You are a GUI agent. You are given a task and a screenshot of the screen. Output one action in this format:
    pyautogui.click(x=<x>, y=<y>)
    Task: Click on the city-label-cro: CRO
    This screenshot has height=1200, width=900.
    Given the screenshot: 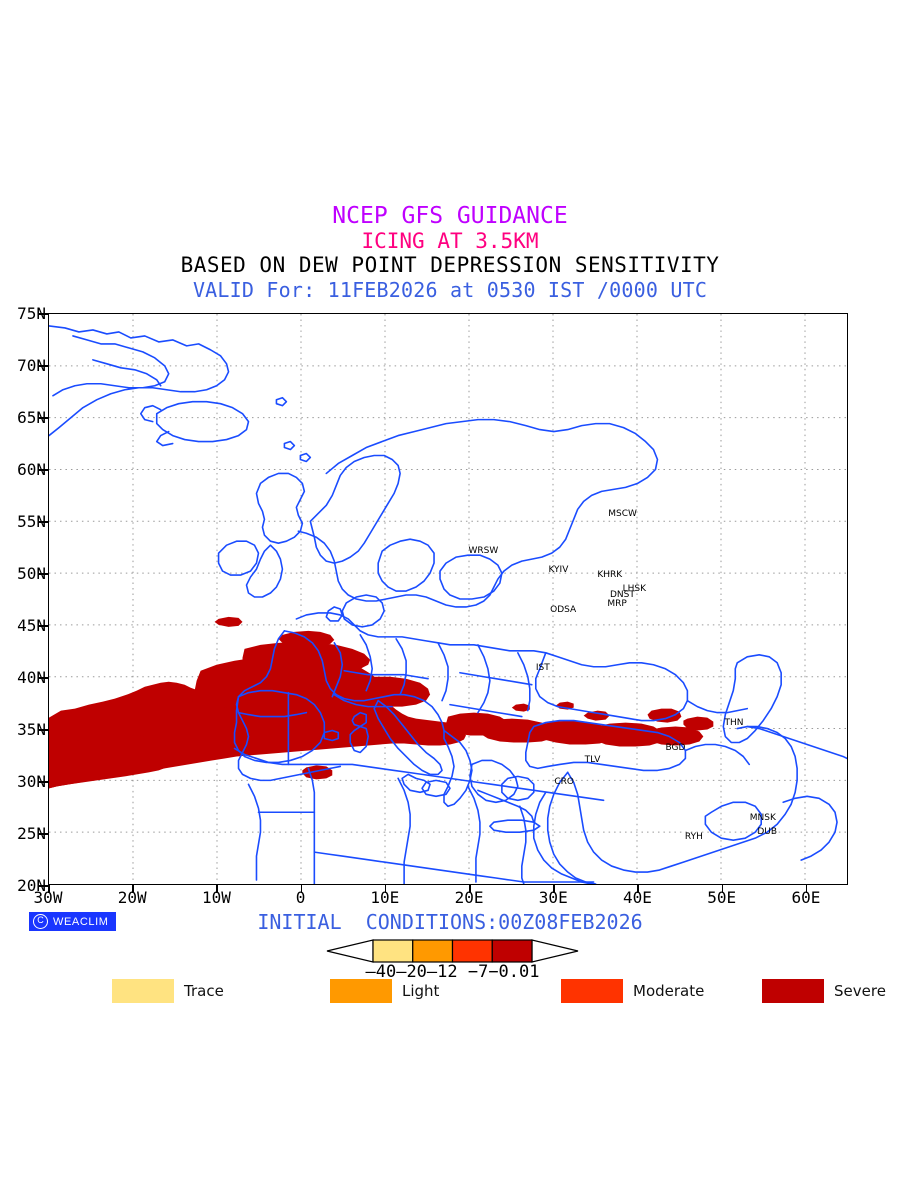 What is the action you would take?
    pyautogui.click(x=564, y=782)
    